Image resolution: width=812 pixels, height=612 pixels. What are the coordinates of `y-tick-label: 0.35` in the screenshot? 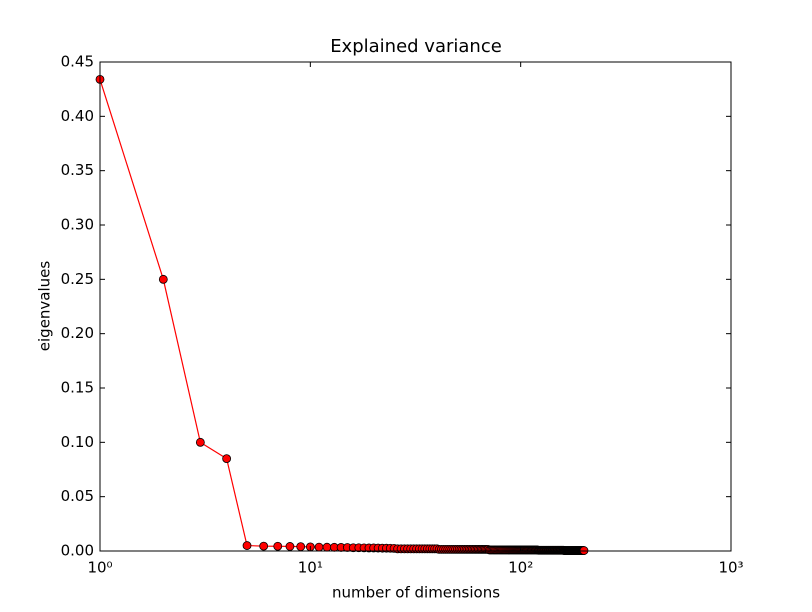 It's located at (77, 170).